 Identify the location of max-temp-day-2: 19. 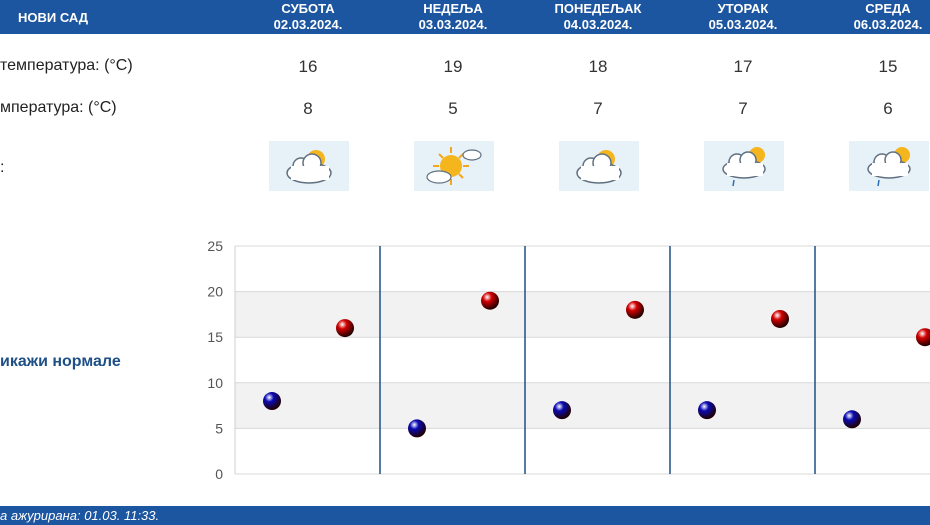
(453, 66).